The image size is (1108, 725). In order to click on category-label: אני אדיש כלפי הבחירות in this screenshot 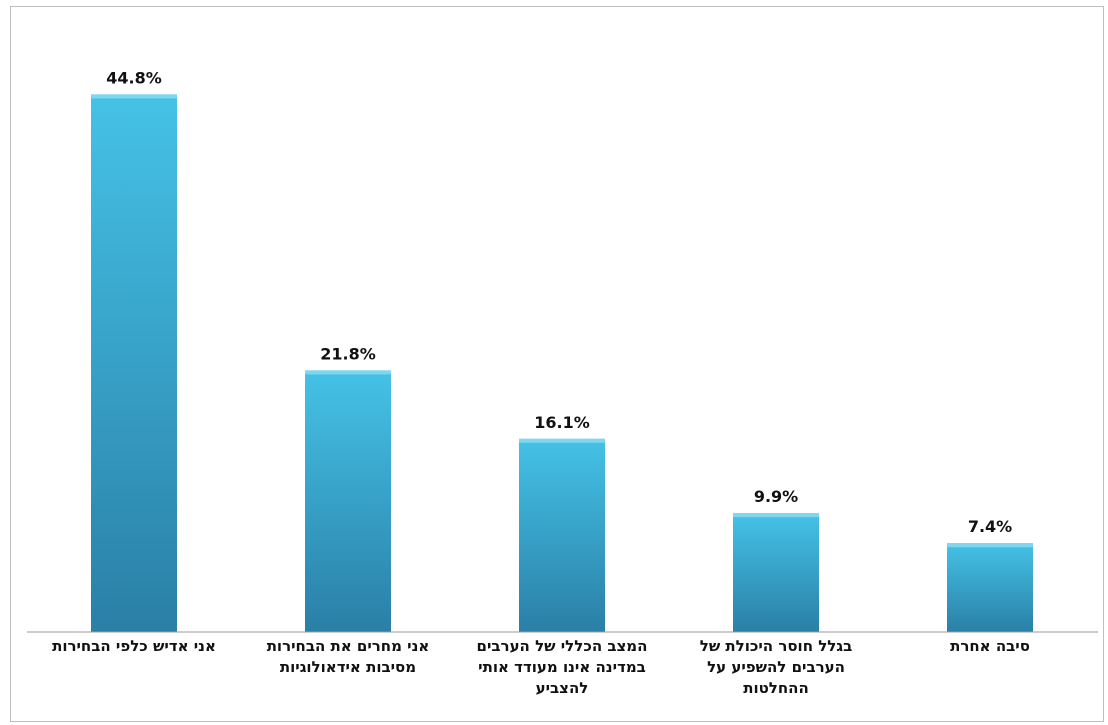, I will do `click(134, 646)`.